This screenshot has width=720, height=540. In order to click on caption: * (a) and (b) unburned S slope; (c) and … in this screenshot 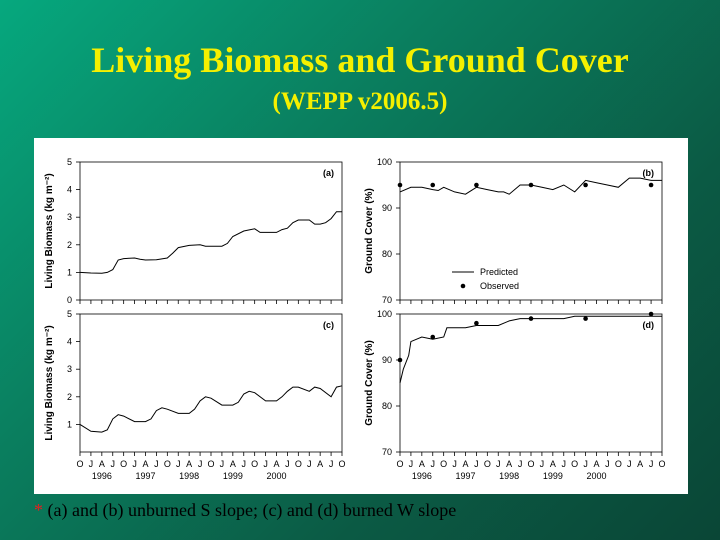, I will do `click(361, 510)`.